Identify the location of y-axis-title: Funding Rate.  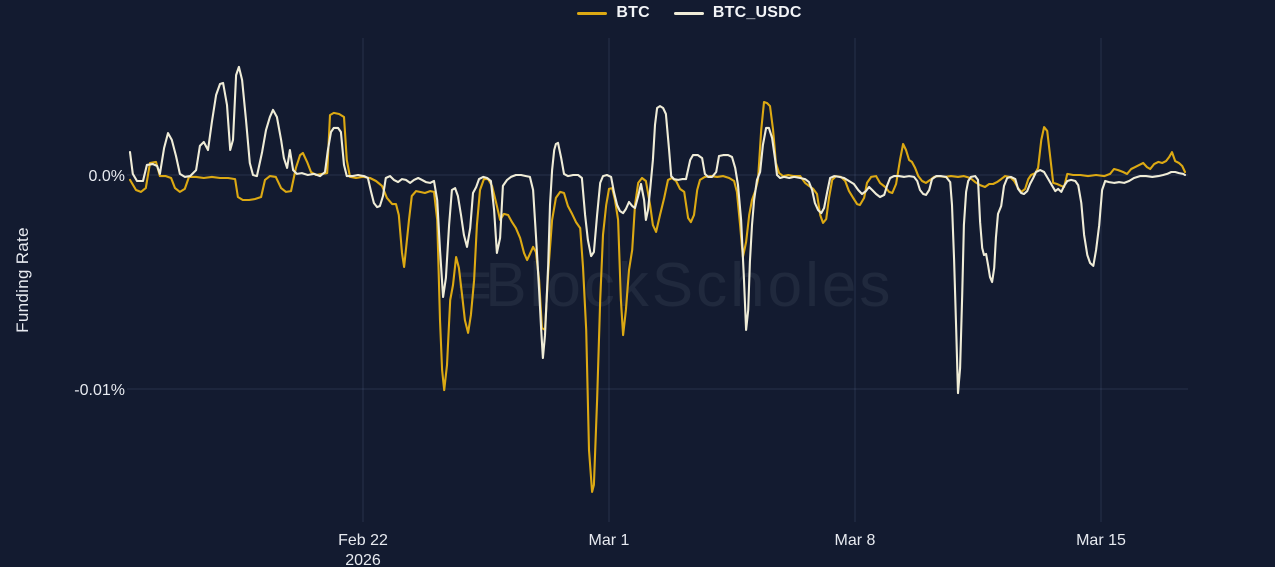
(22, 280).